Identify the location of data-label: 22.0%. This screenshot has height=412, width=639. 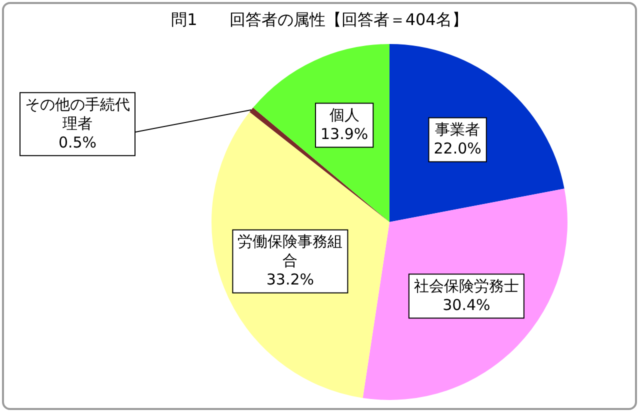
(458, 149).